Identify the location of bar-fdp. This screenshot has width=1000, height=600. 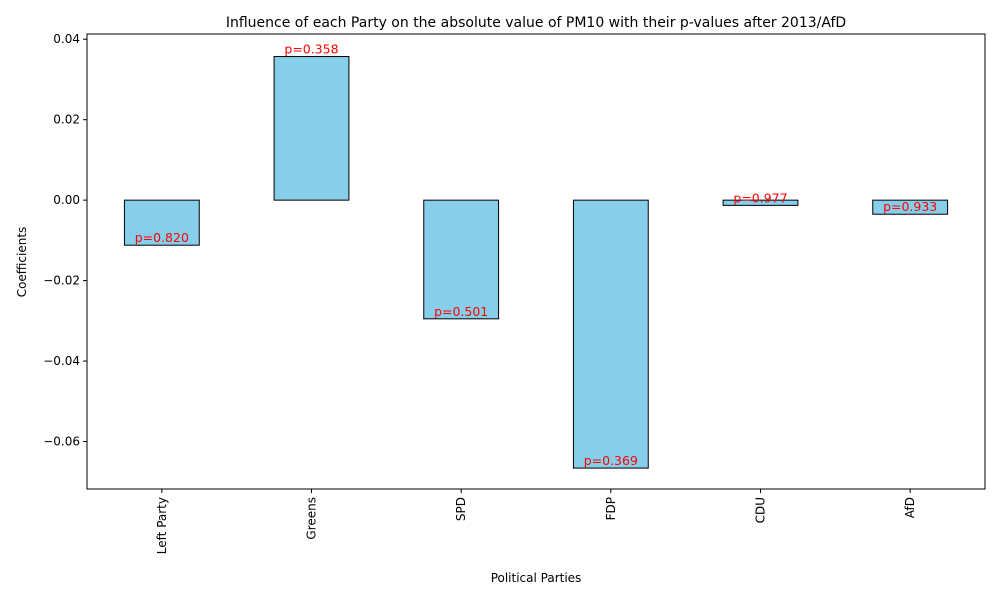
(610, 334).